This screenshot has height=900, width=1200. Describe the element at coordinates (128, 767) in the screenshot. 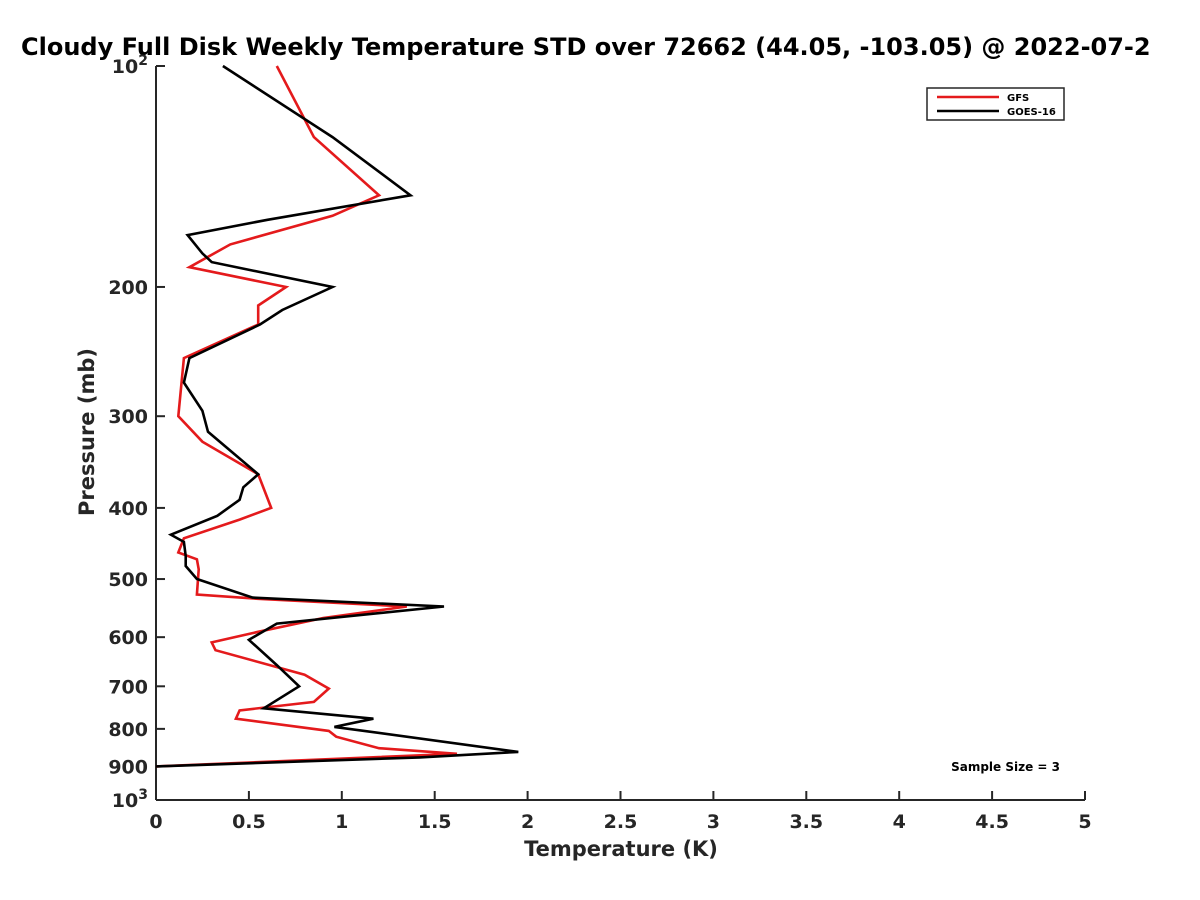

I see `y-tick-label: 900` at that location.